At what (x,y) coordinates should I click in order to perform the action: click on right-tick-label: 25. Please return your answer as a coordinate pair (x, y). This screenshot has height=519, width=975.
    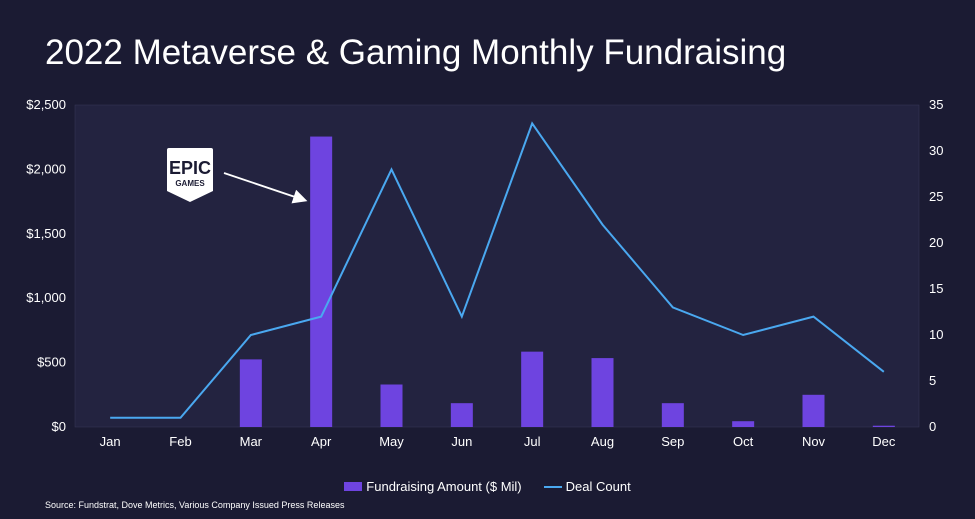
    Looking at the image, I should click on (936, 196).